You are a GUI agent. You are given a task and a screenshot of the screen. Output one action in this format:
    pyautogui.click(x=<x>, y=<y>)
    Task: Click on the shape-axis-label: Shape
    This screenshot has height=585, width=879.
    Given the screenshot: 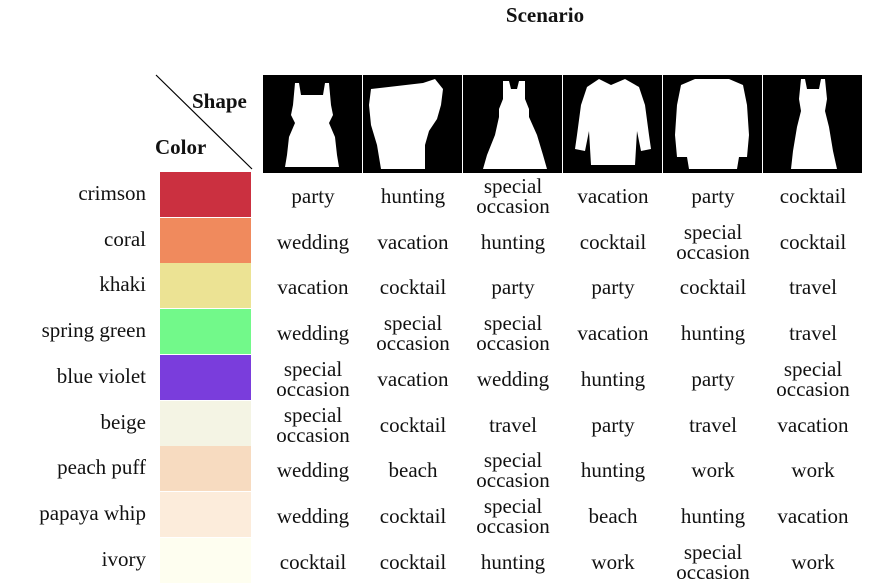 What is the action you would take?
    pyautogui.click(x=219, y=101)
    